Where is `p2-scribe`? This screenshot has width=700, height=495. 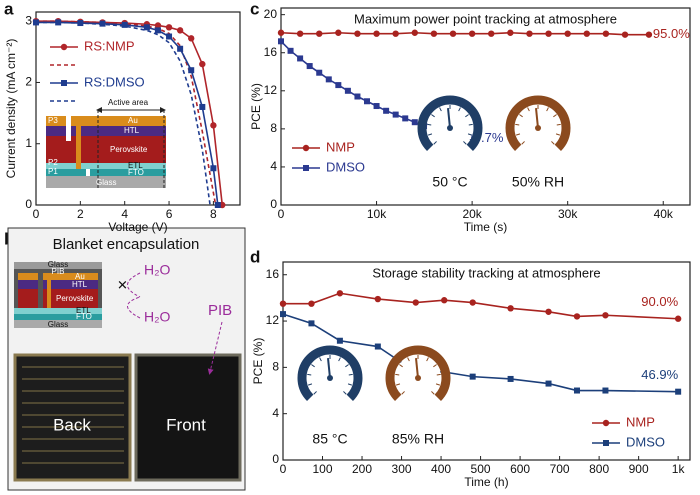 p2-scribe is located at coordinates (78, 147).